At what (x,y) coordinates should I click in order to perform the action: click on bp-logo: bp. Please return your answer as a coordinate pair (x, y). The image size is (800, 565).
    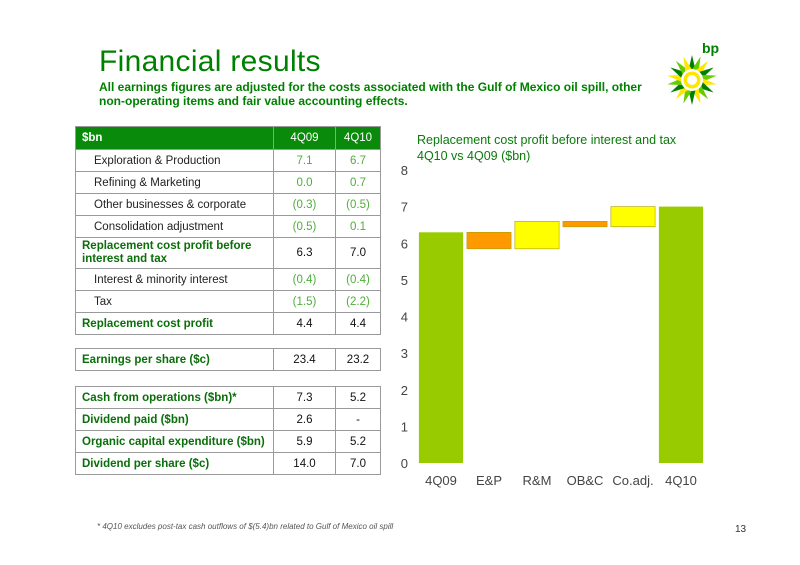
    Looking at the image, I should click on (695, 73).